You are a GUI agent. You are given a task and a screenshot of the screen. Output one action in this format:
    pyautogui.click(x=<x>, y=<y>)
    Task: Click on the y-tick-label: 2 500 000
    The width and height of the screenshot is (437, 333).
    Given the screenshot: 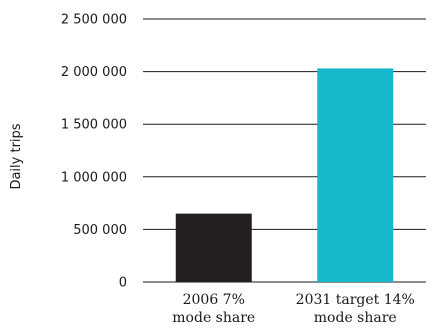 What is the action you would take?
    pyautogui.click(x=94, y=20)
    